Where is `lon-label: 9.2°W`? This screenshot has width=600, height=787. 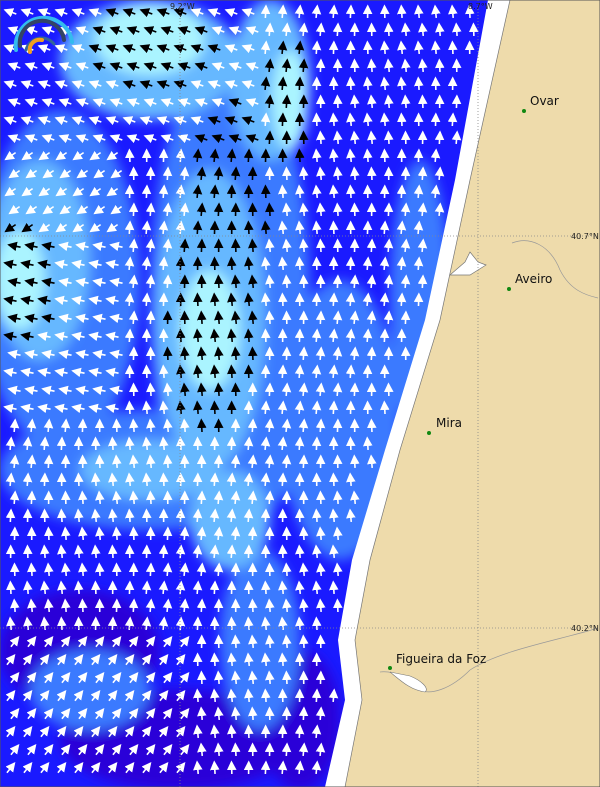
lon-label: 9.2°W is located at coordinates (182, 6).